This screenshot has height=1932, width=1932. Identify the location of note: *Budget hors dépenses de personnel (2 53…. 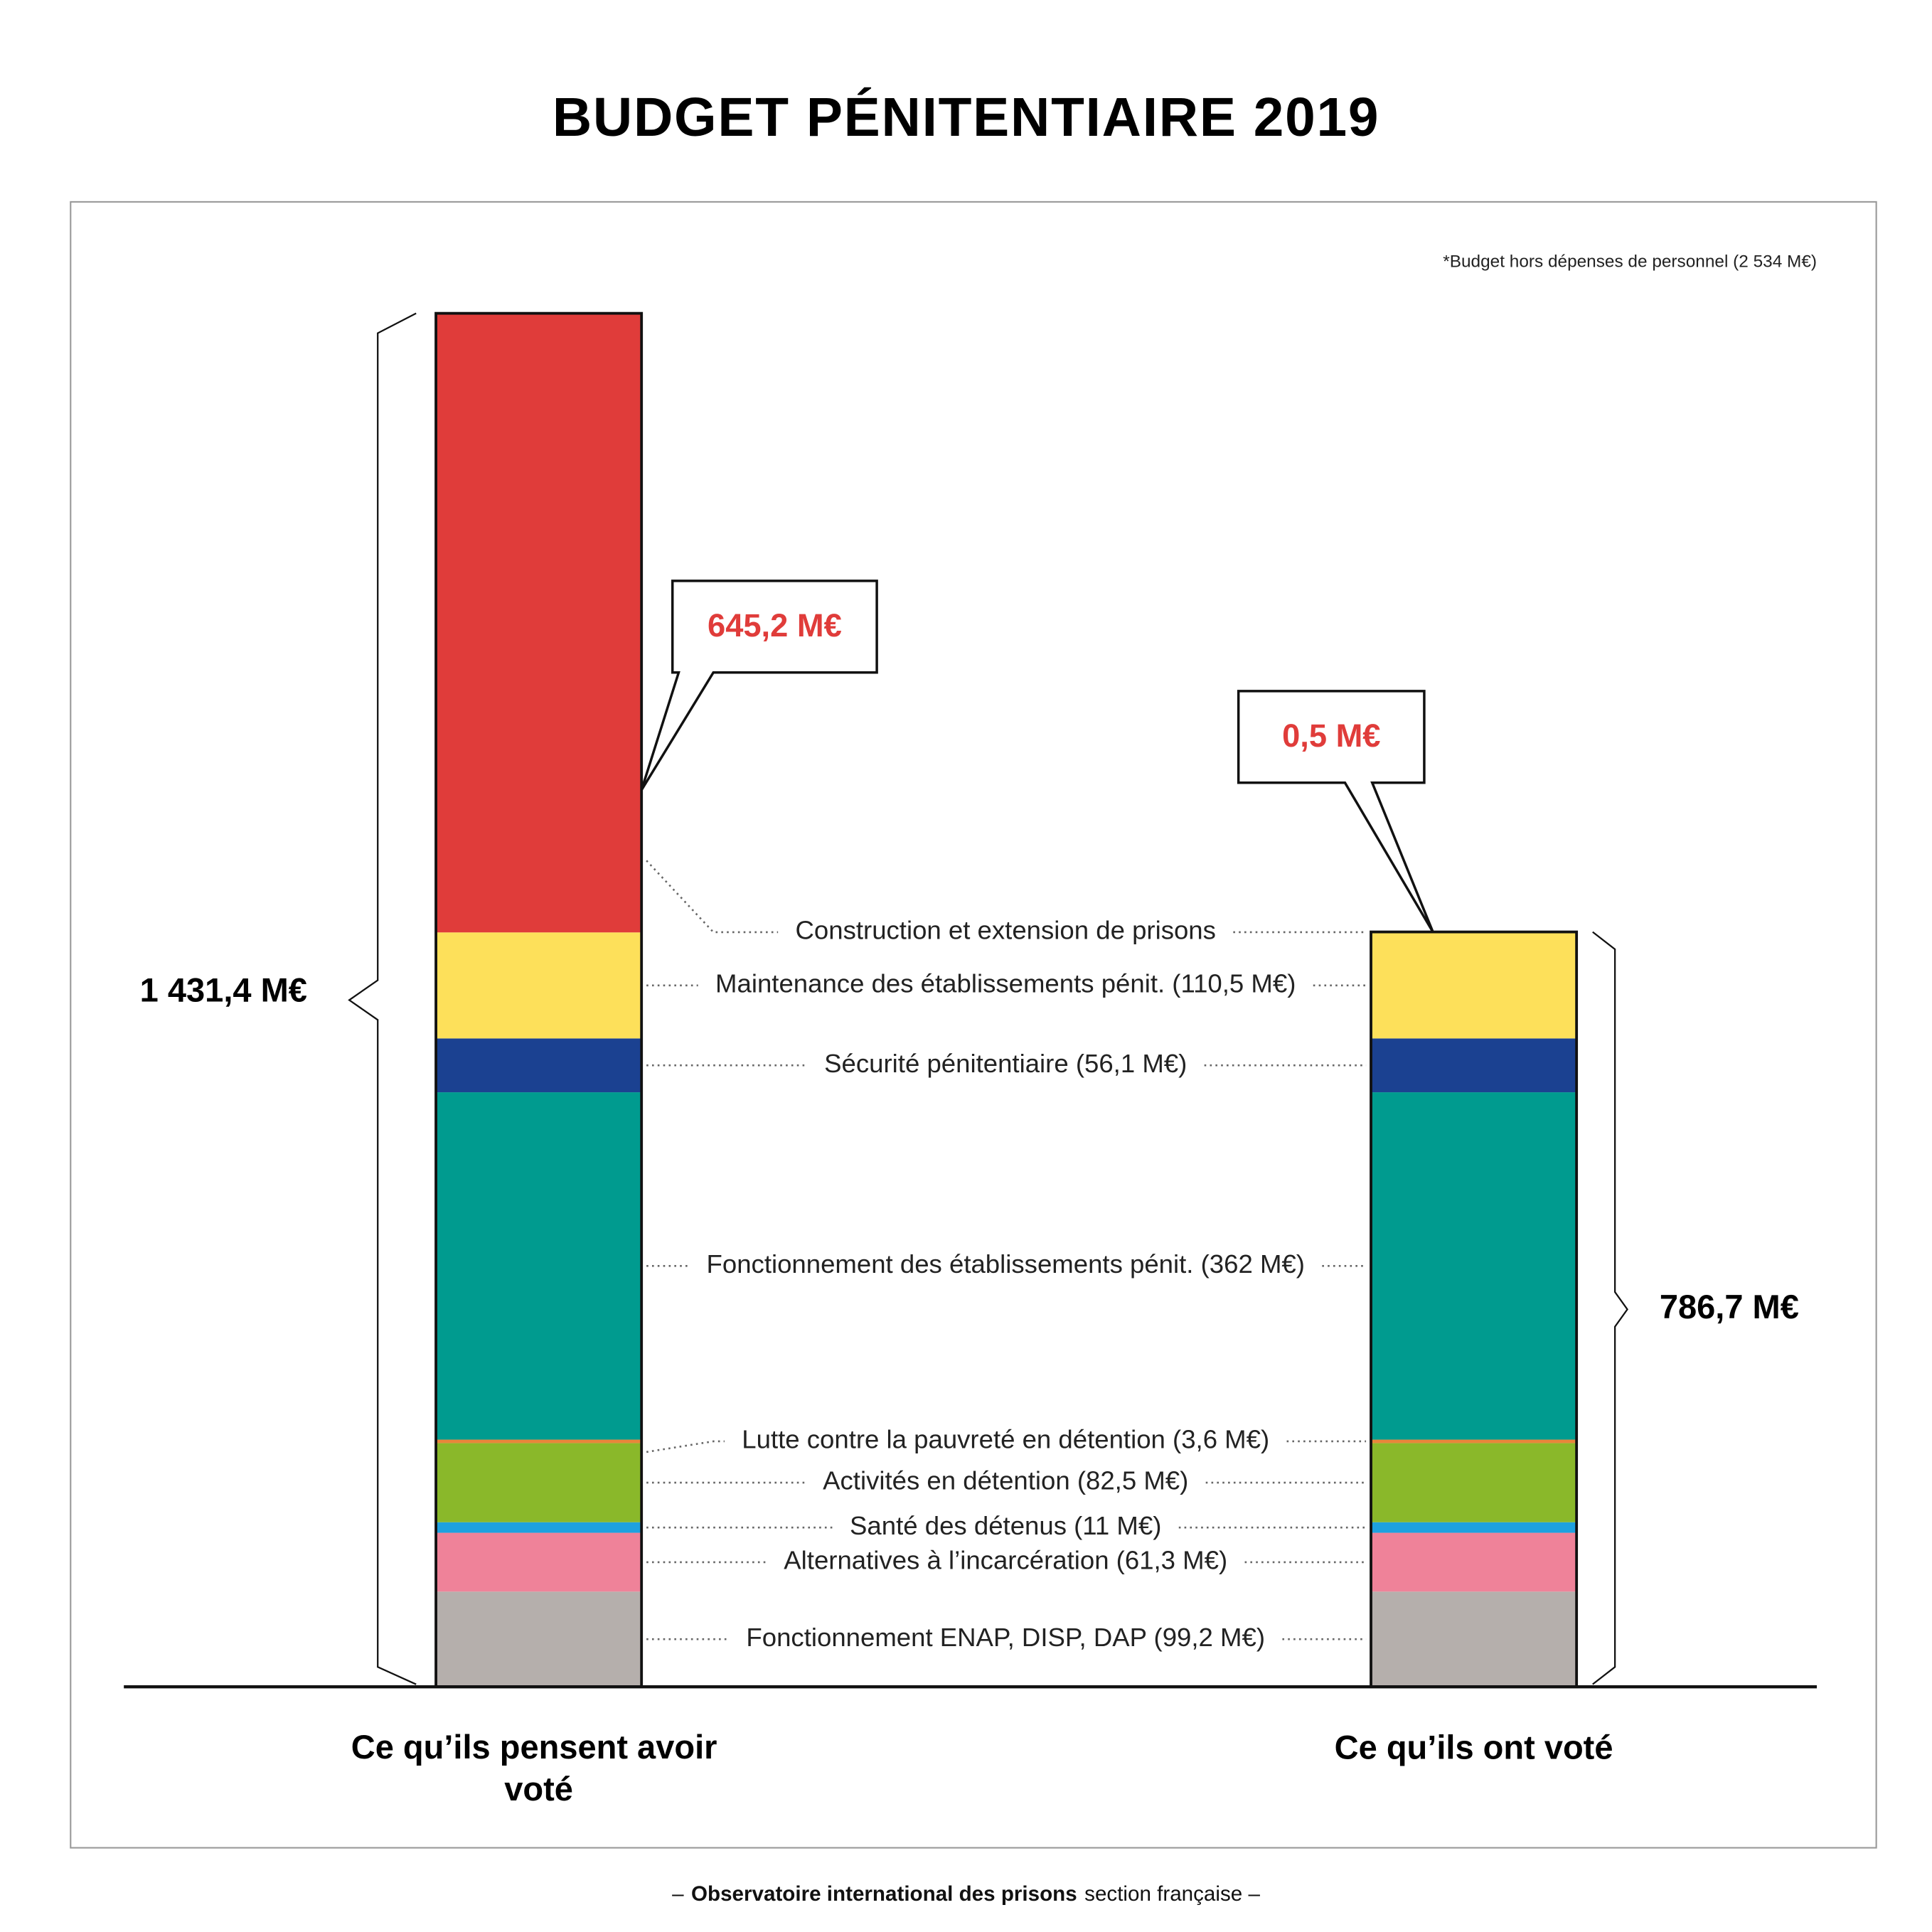
(1630, 262).